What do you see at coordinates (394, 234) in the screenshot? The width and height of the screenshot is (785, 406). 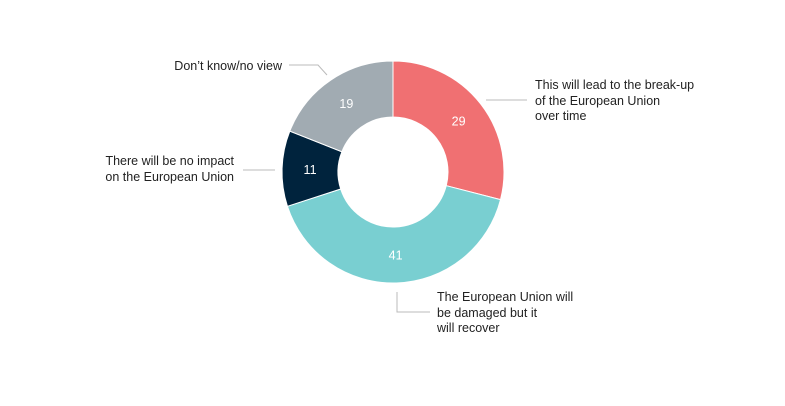 I see `slice-the-european-union-will-be-dam` at bounding box center [394, 234].